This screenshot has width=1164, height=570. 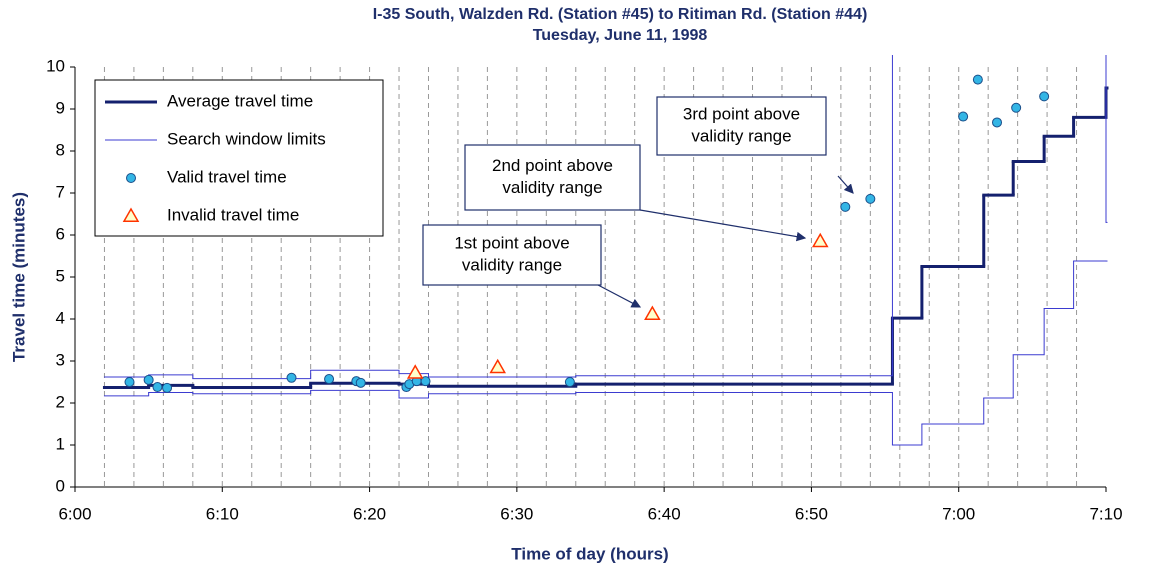 I want to click on legend-label: Valid travel time, so click(x=227, y=176).